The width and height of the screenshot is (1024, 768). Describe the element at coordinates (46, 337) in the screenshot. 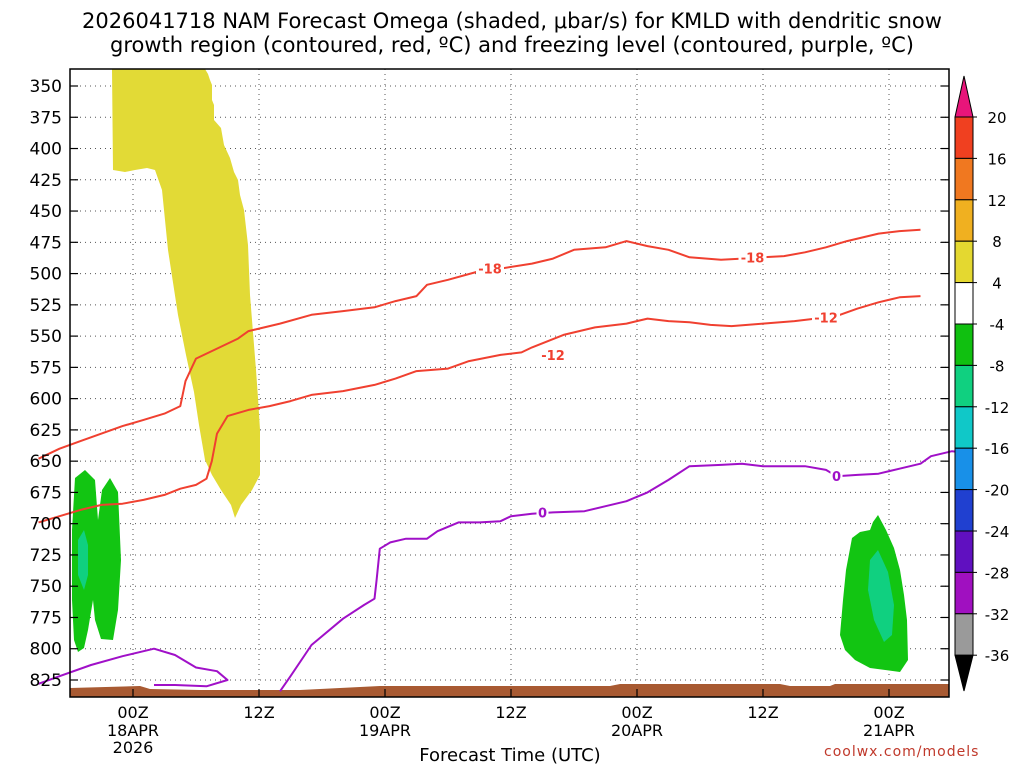

I see `y-tick-label: 550` at that location.